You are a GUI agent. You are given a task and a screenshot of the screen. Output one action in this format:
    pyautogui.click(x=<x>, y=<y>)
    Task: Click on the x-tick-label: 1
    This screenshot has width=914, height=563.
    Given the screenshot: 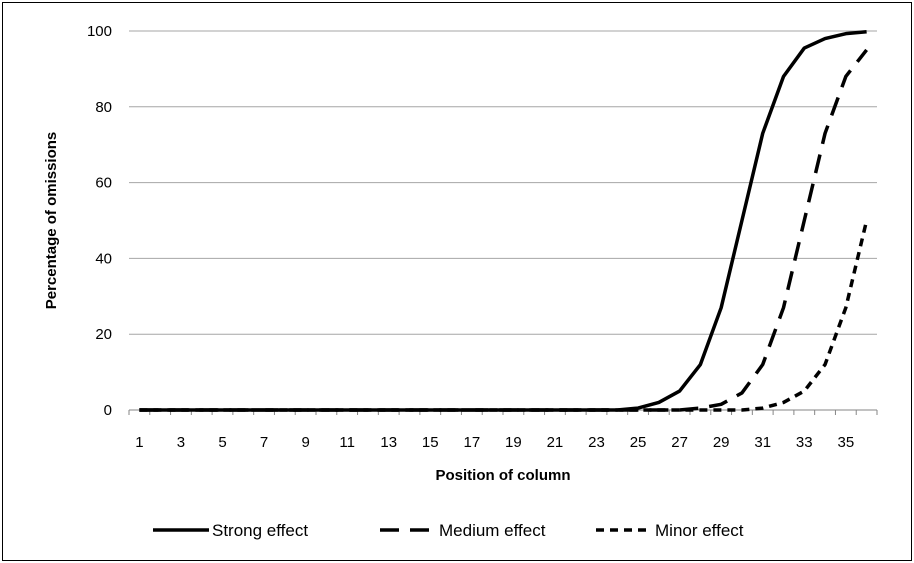 What is the action you would take?
    pyautogui.click(x=139, y=442)
    